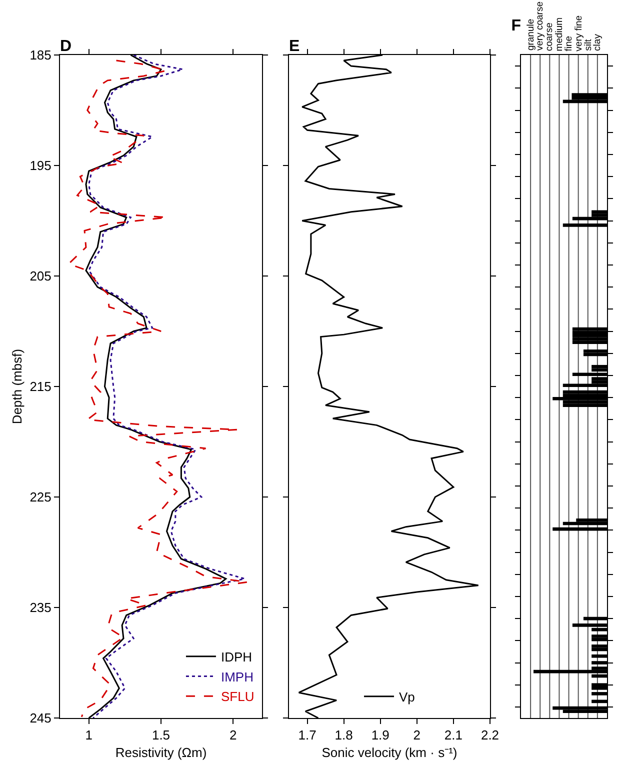 Image resolution: width=620 pixels, height=776 pixels. What do you see at coordinates (343, 735) in the screenshot?
I see `x-tick-label: 1.8` at bounding box center [343, 735].